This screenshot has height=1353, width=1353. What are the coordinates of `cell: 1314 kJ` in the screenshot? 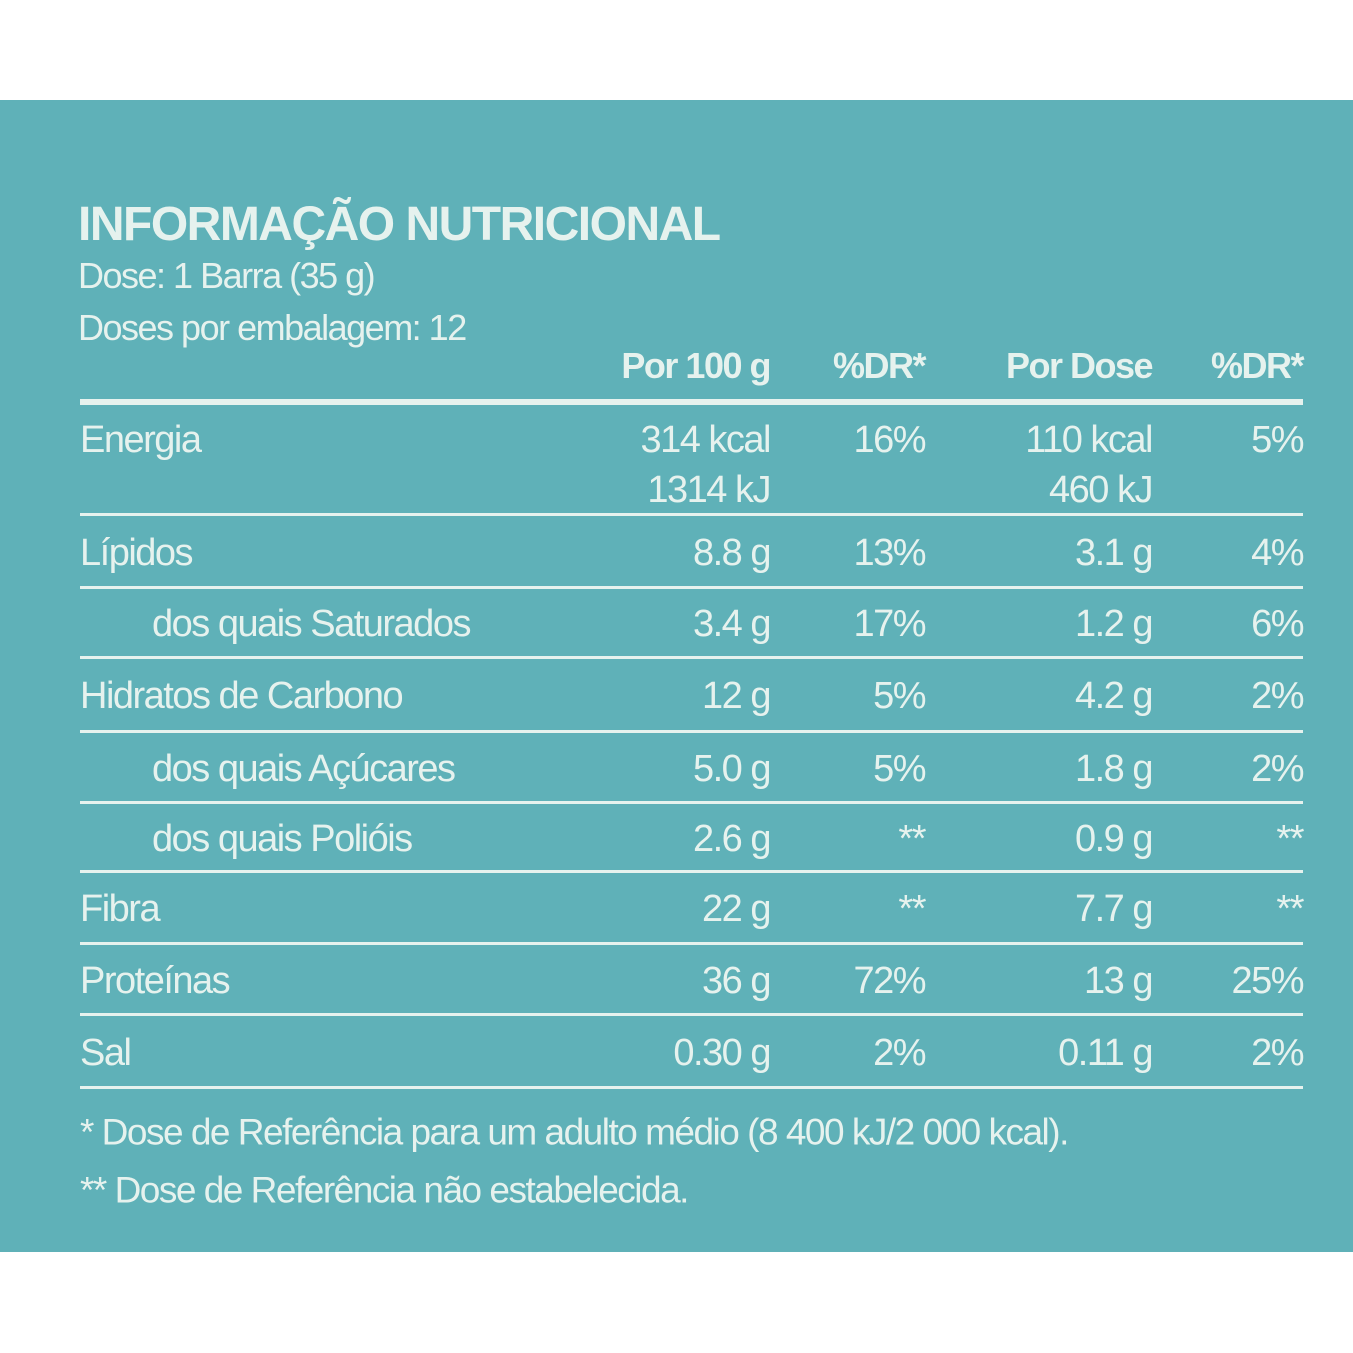 It's located at (709, 490).